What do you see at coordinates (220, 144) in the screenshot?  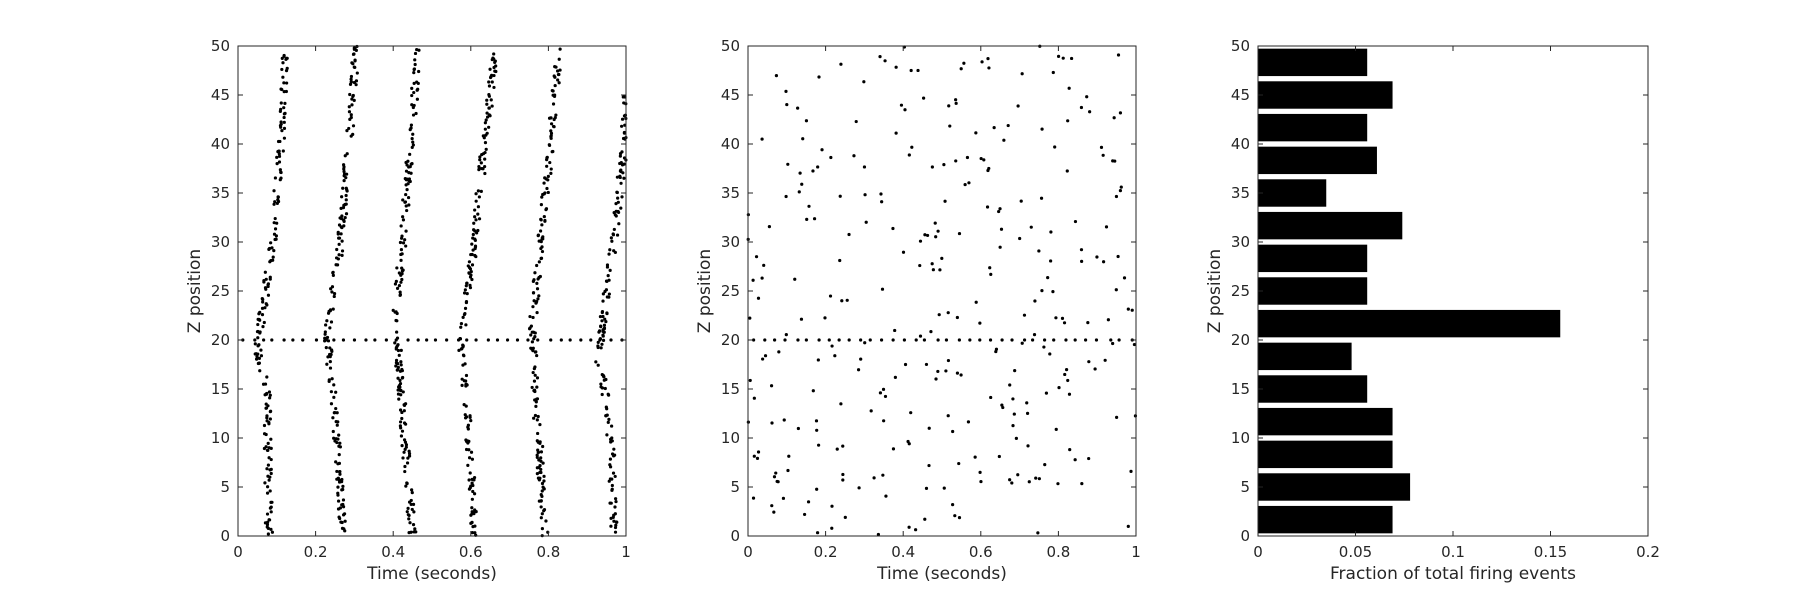 I see `y-tick-label: 40` at bounding box center [220, 144].